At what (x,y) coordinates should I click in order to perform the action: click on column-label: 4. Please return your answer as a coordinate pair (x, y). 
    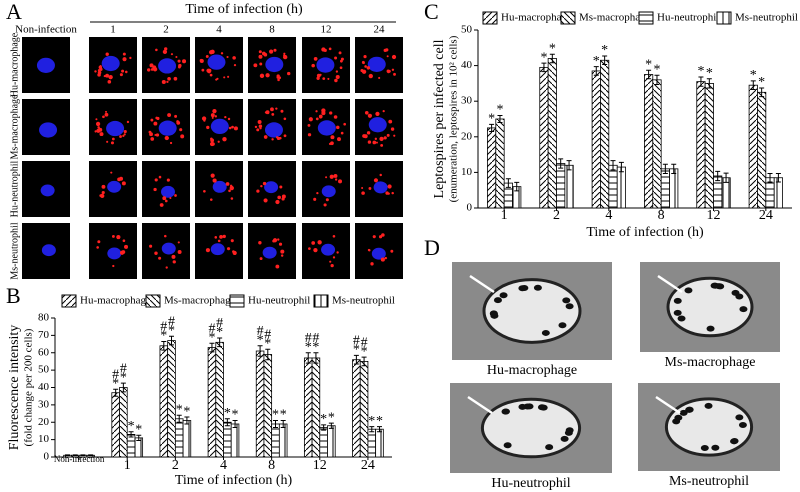
    Looking at the image, I should click on (219, 30).